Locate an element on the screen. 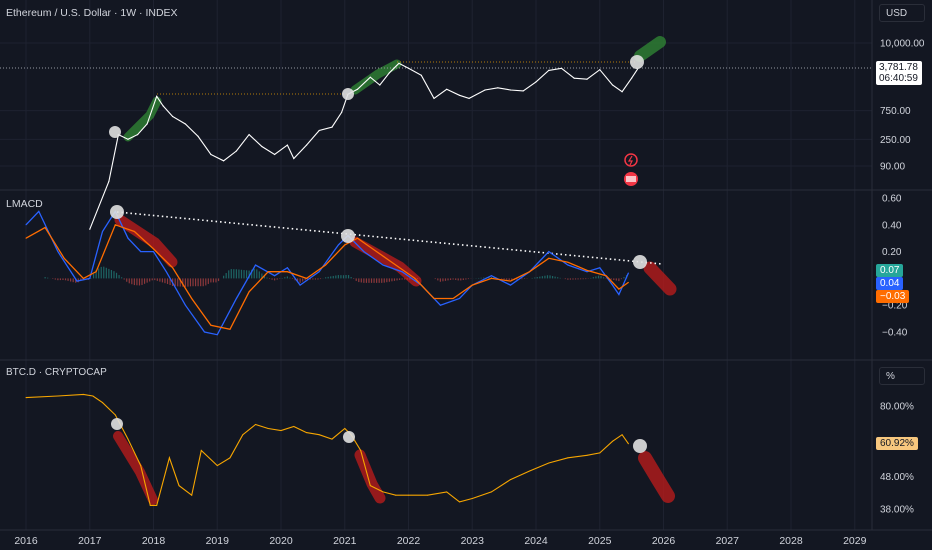  macd-series is located at coordinates (327, 273).